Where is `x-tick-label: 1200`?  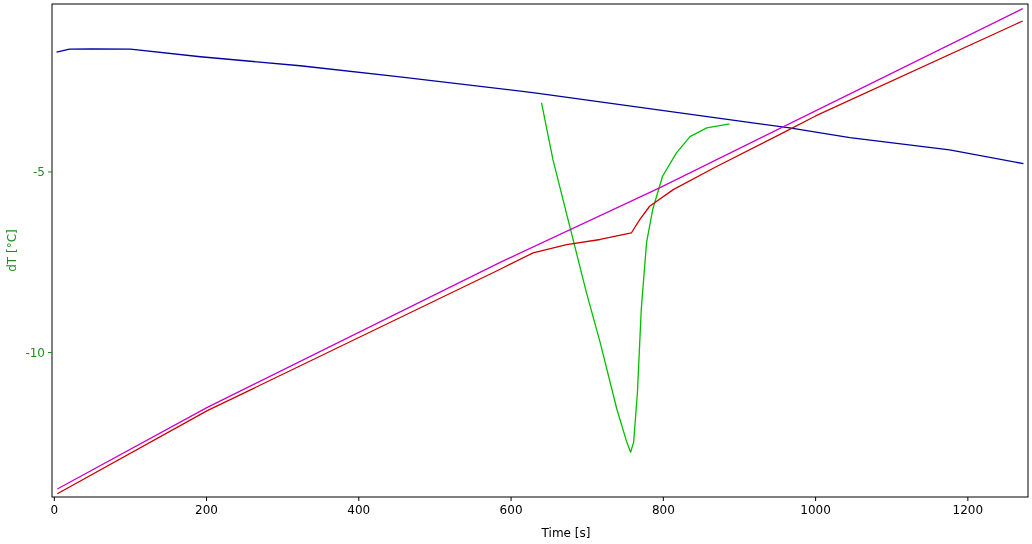
x-tick-label: 1200 is located at coordinates (968, 510).